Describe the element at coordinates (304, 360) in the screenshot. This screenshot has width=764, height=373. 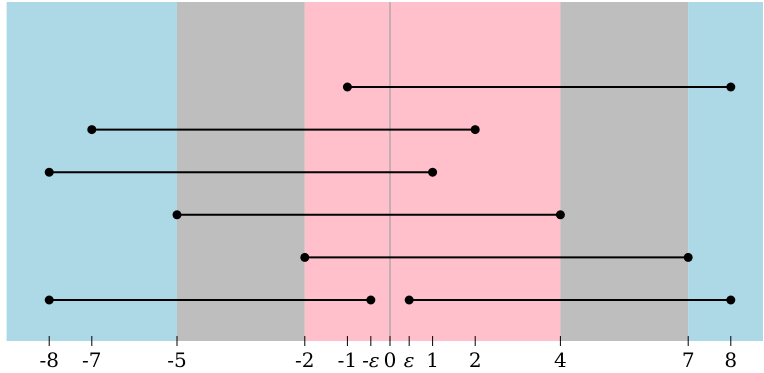
I see `tick-label: -2` at that location.